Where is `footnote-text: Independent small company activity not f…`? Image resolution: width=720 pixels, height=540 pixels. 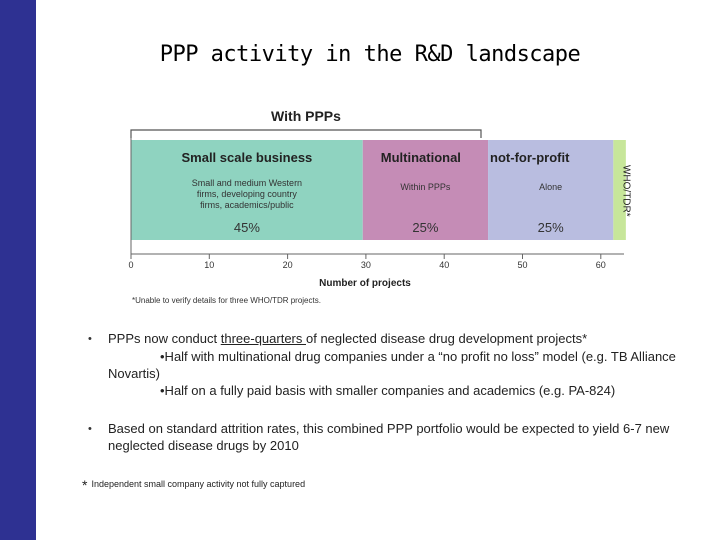 footnote-text: Independent small company activity not f… is located at coordinates (198, 484).